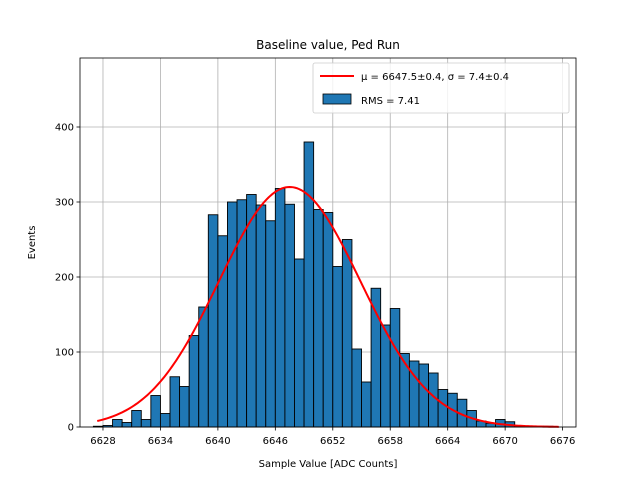 The height and width of the screenshot is (480, 640). I want to click on legend-hist-swatch, so click(337, 99).